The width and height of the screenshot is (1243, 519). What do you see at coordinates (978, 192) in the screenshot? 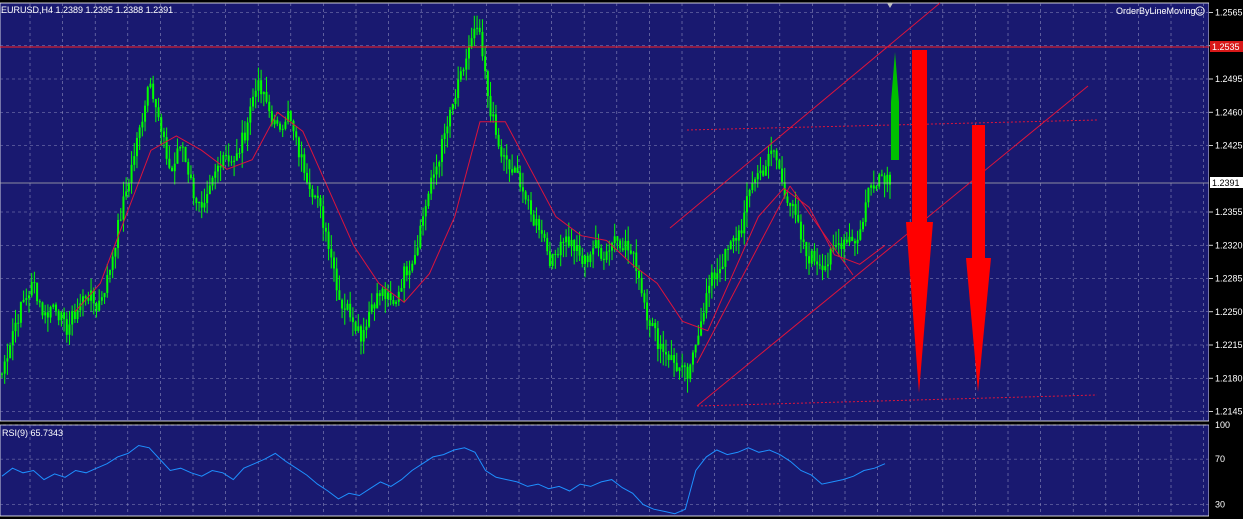
I see `down-arrow-shaft` at bounding box center [978, 192].